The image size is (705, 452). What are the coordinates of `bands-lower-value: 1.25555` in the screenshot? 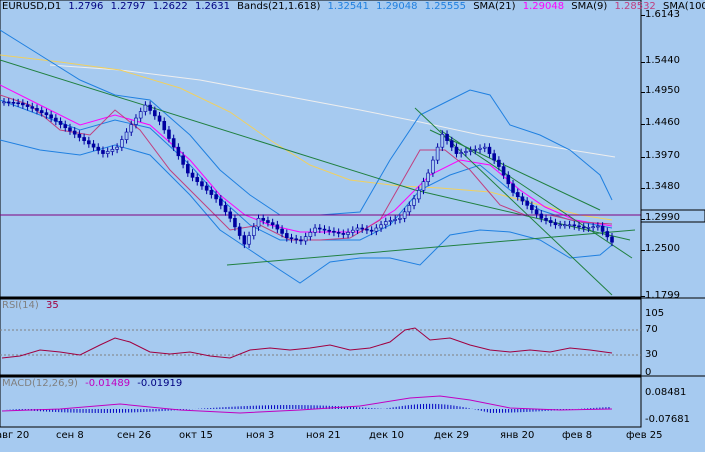 It's located at (445, 6).